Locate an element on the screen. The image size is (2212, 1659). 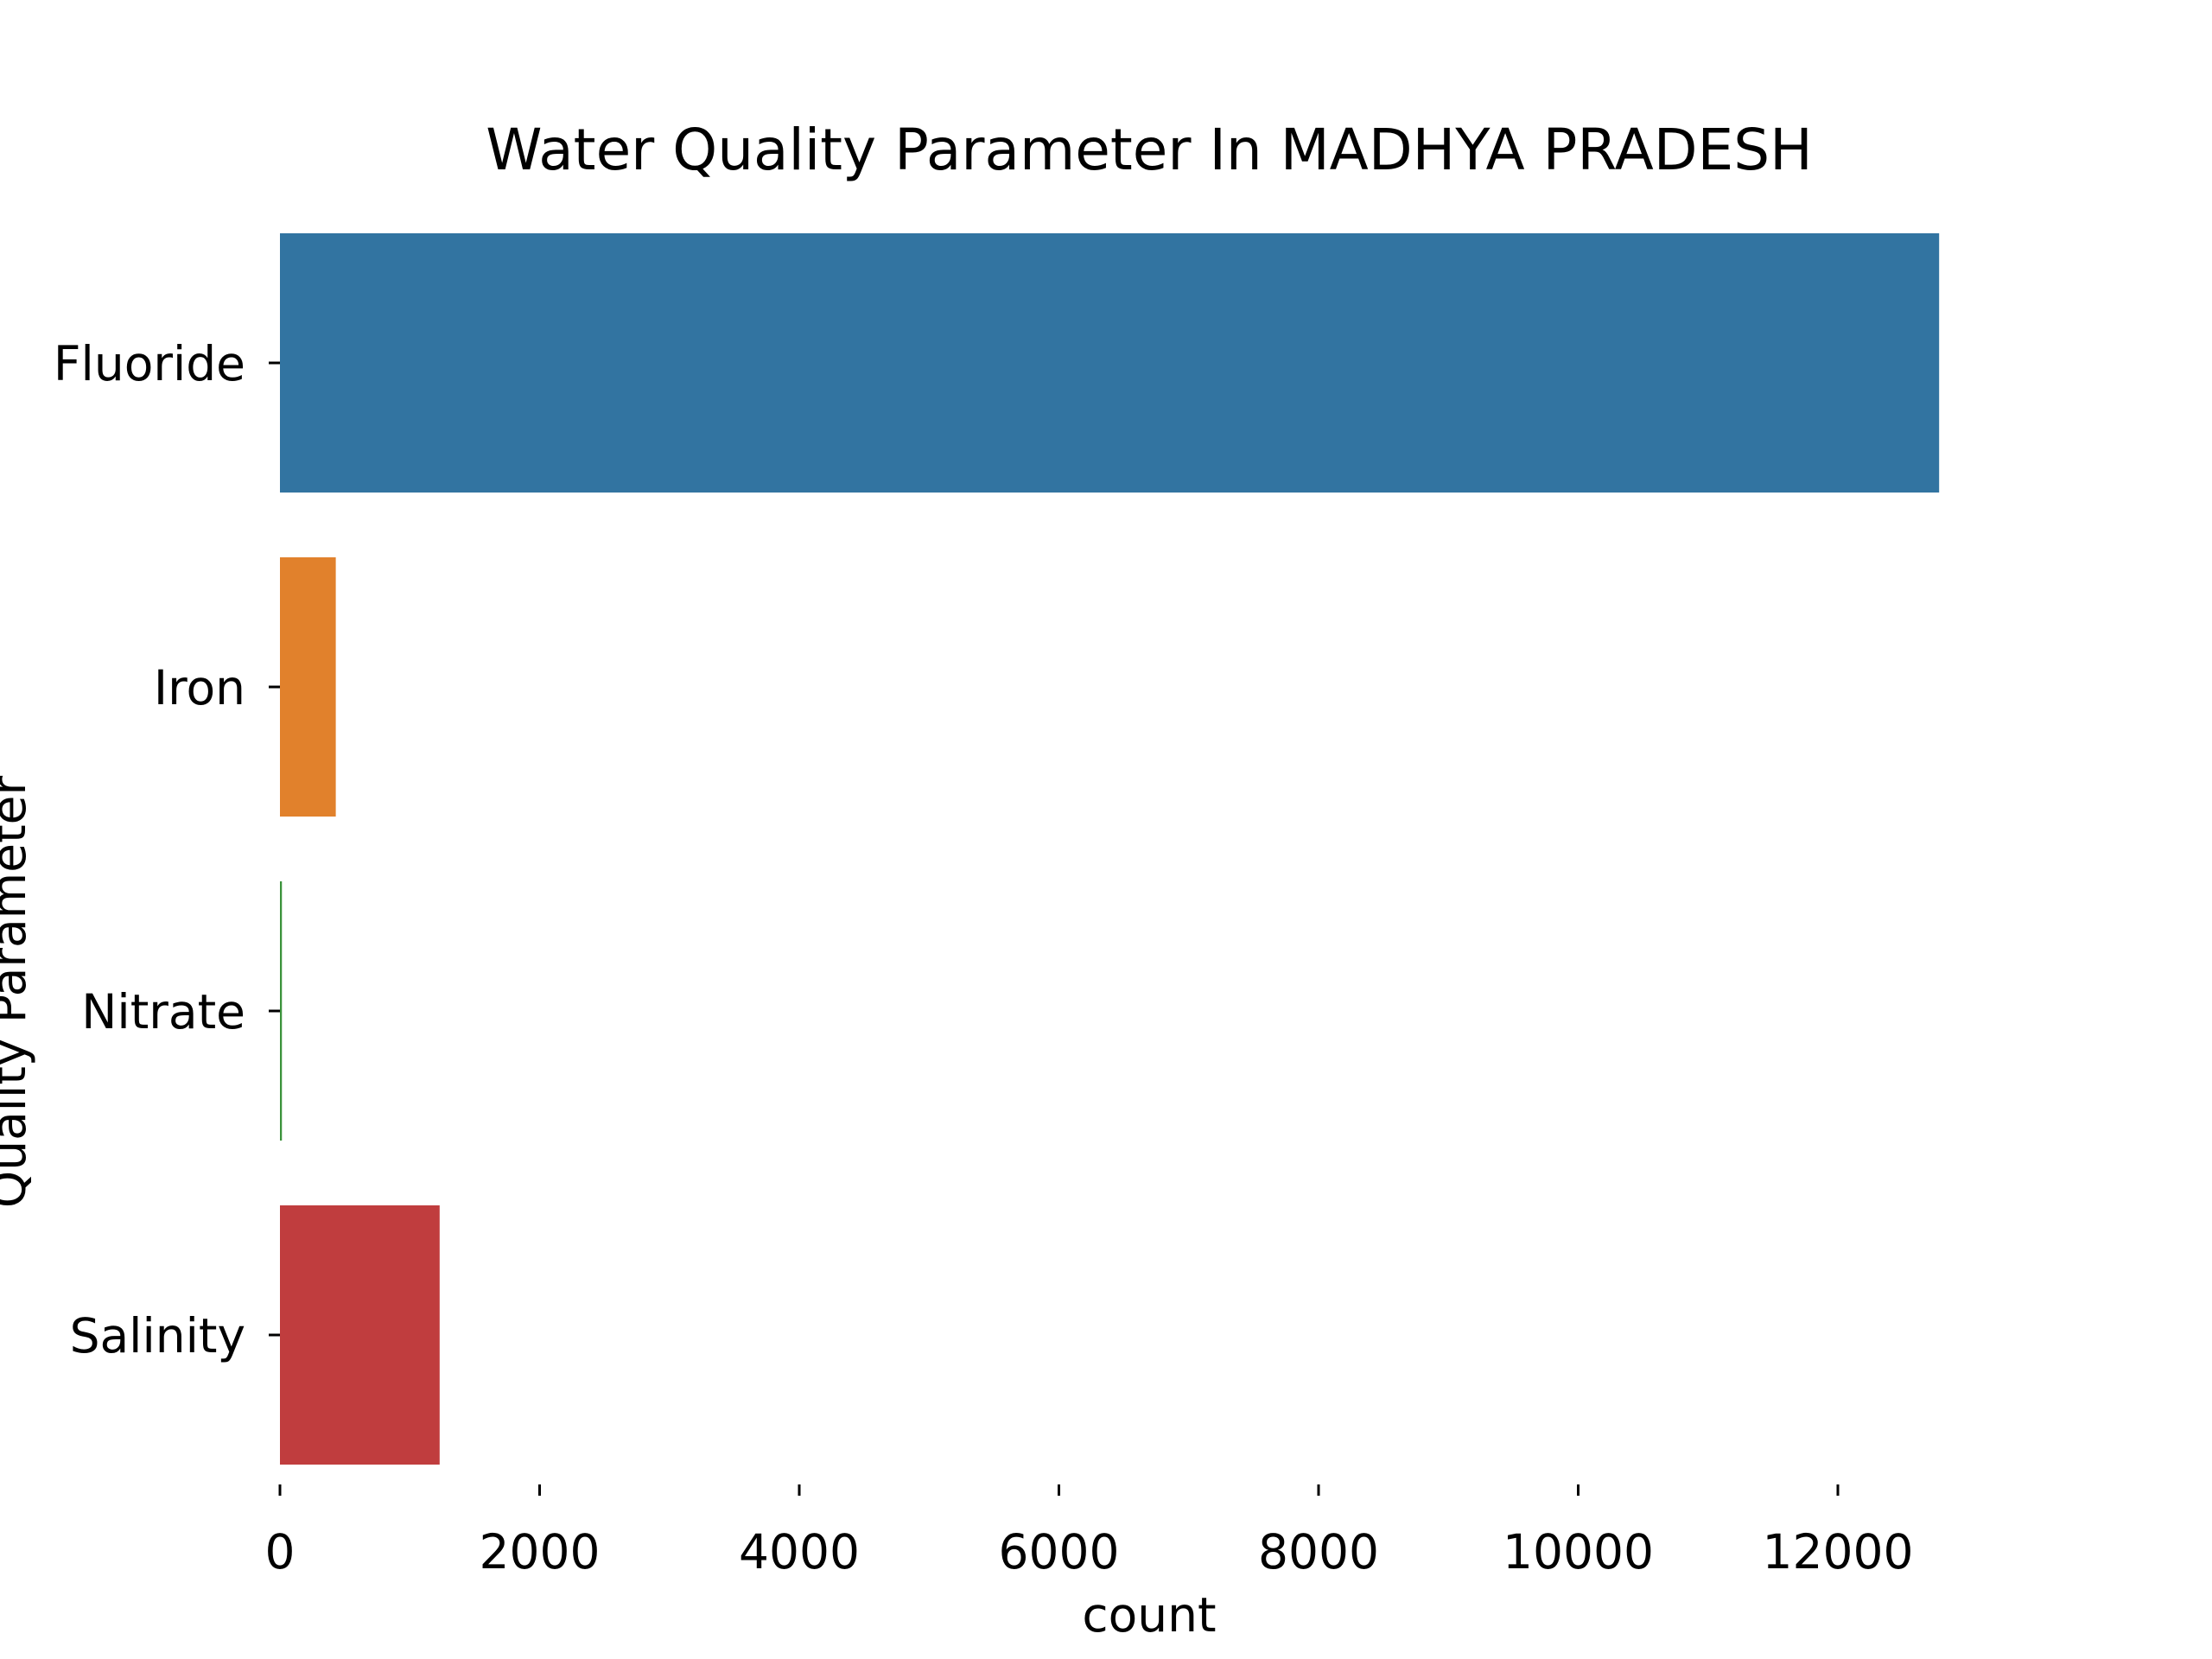
bar-nitrate is located at coordinates (281, 1011).